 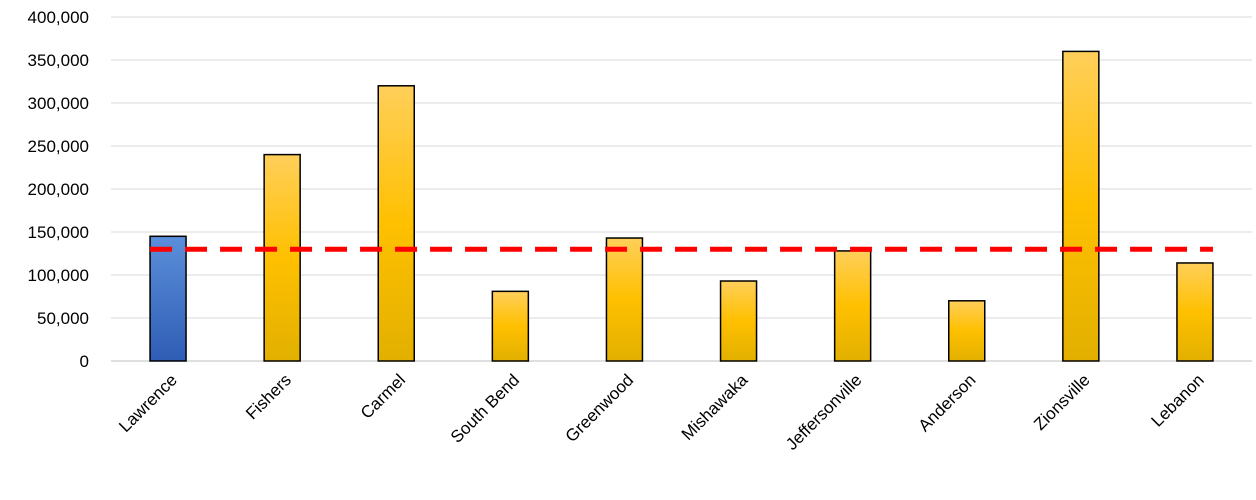 I want to click on y-tick-label: 100,000, so click(x=58, y=275).